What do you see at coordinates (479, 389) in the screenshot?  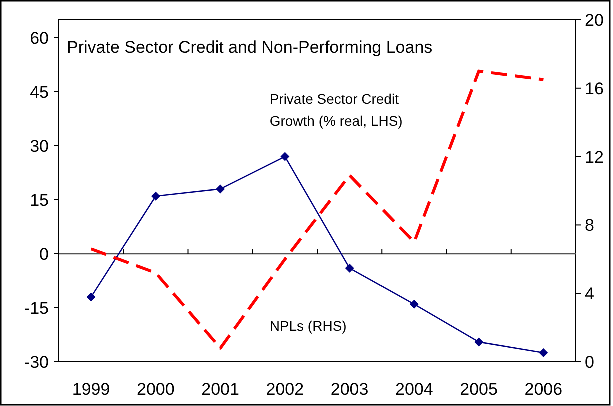 I see `x-tick-label: 2005` at bounding box center [479, 389].